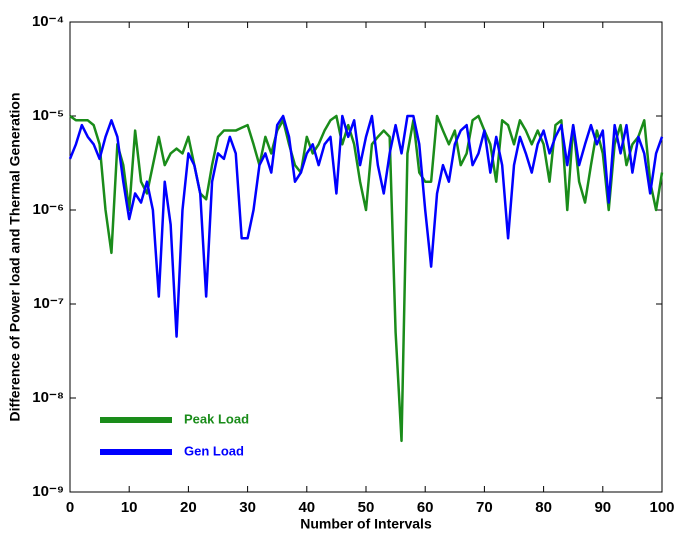 The height and width of the screenshot is (538, 676). I want to click on x-tick-label: 100, so click(661, 507).